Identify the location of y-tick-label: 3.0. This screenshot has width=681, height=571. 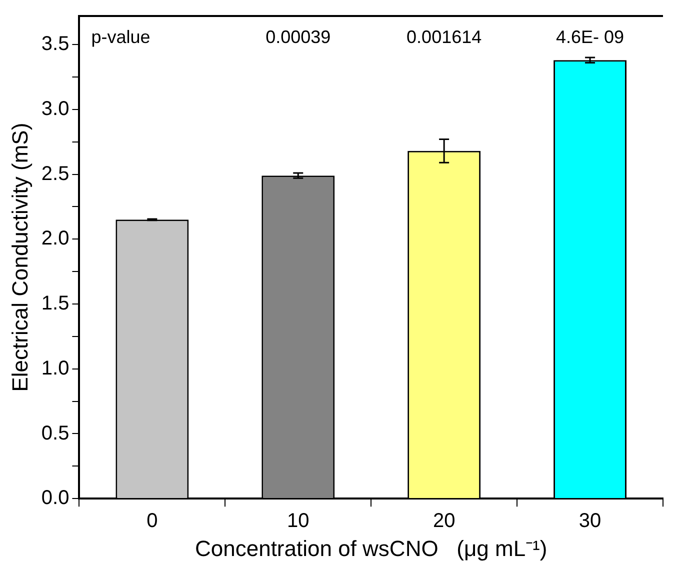
(55, 109).